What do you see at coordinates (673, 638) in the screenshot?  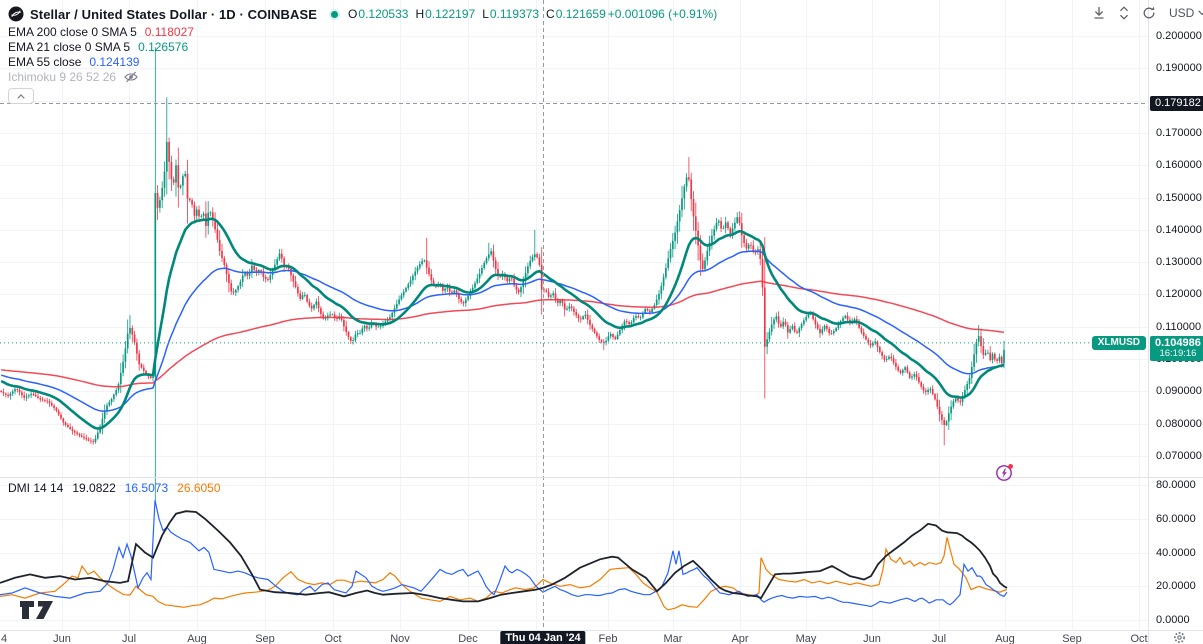 I see `time-axis-label: Mar` at bounding box center [673, 638].